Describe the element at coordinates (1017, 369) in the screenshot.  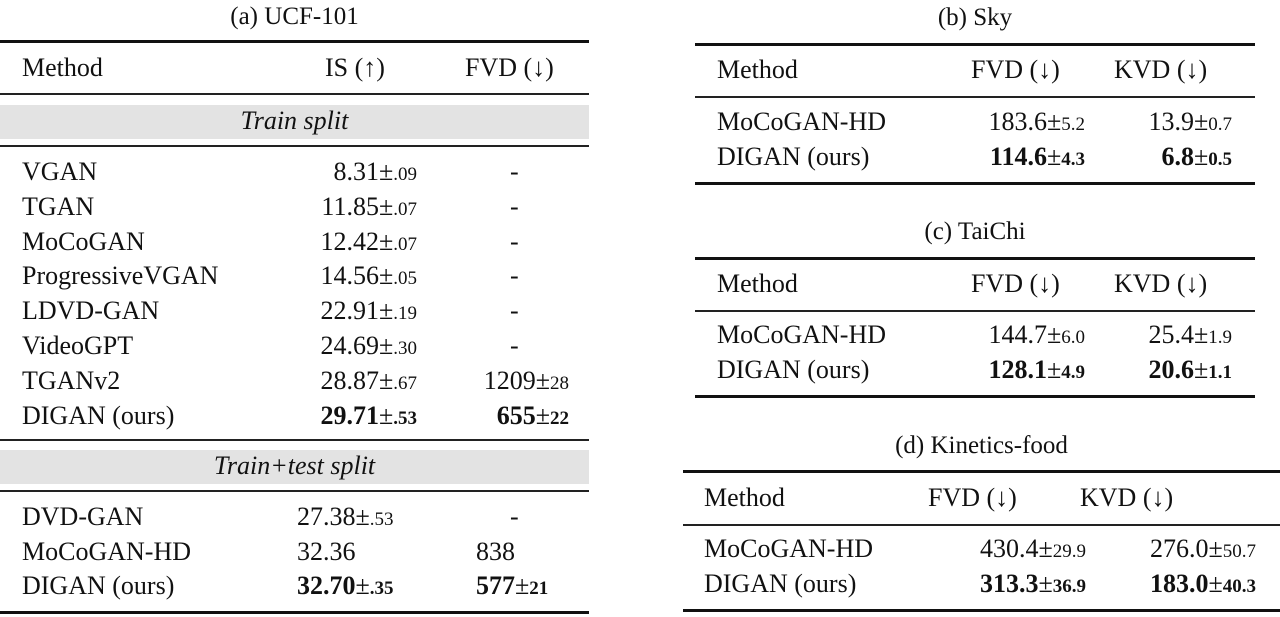
I see `cell-value: 128.1` at that location.